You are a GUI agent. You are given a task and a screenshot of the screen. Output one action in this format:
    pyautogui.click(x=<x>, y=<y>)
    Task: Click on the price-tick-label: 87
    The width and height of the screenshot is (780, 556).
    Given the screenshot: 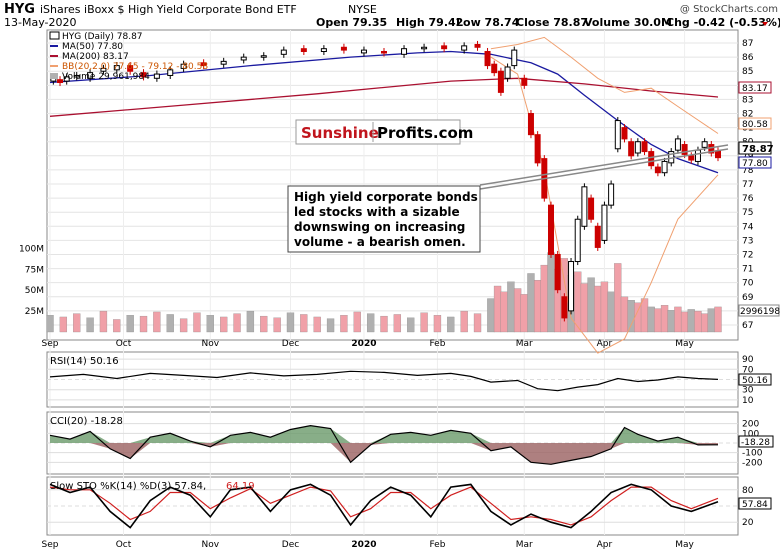 What is the action you would take?
    pyautogui.click(x=747, y=44)
    